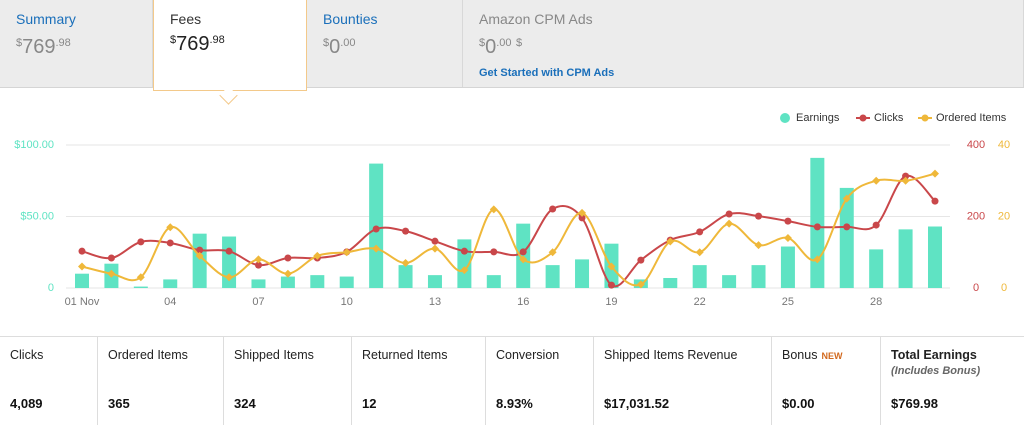 Image resolution: width=1024 pixels, height=425 pixels. I want to click on new-badge: NEW, so click(832, 356).